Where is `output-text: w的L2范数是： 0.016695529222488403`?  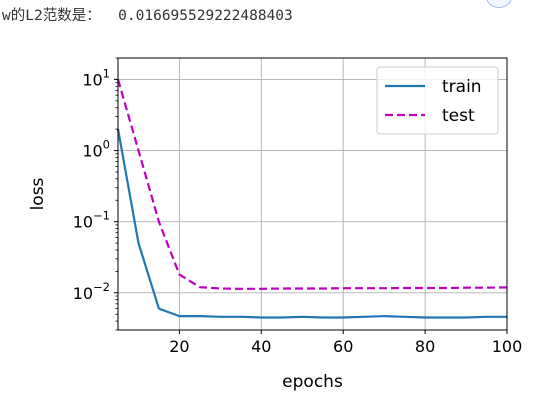
output-text: w的L2范数是： 0.016695529222488403 is located at coordinates (147, 14).